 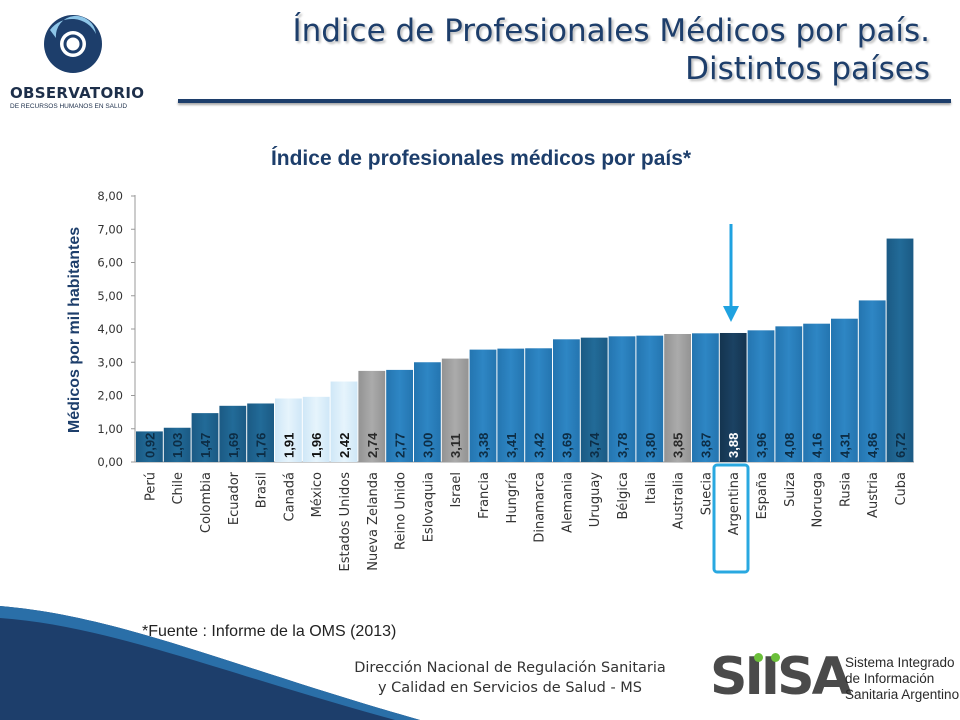 What do you see at coordinates (900, 445) in the screenshot?
I see `bar-value-label: 6,72` at bounding box center [900, 445].